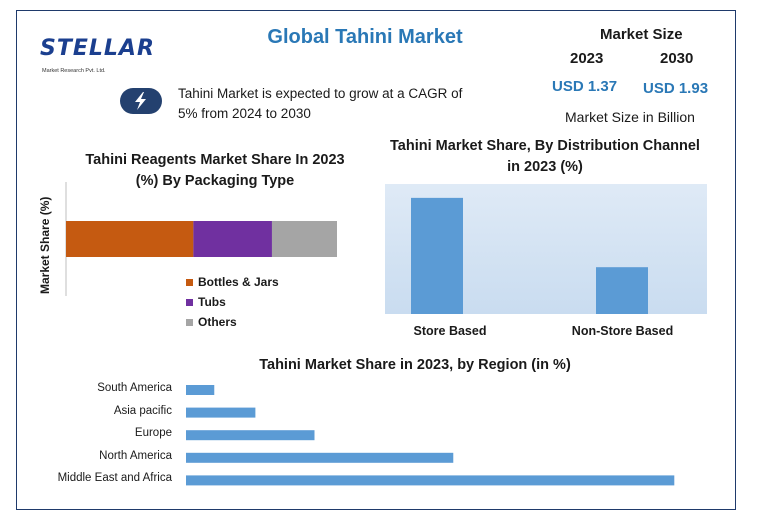  I want to click on legend-item-tubs: Tubs, so click(232, 302).